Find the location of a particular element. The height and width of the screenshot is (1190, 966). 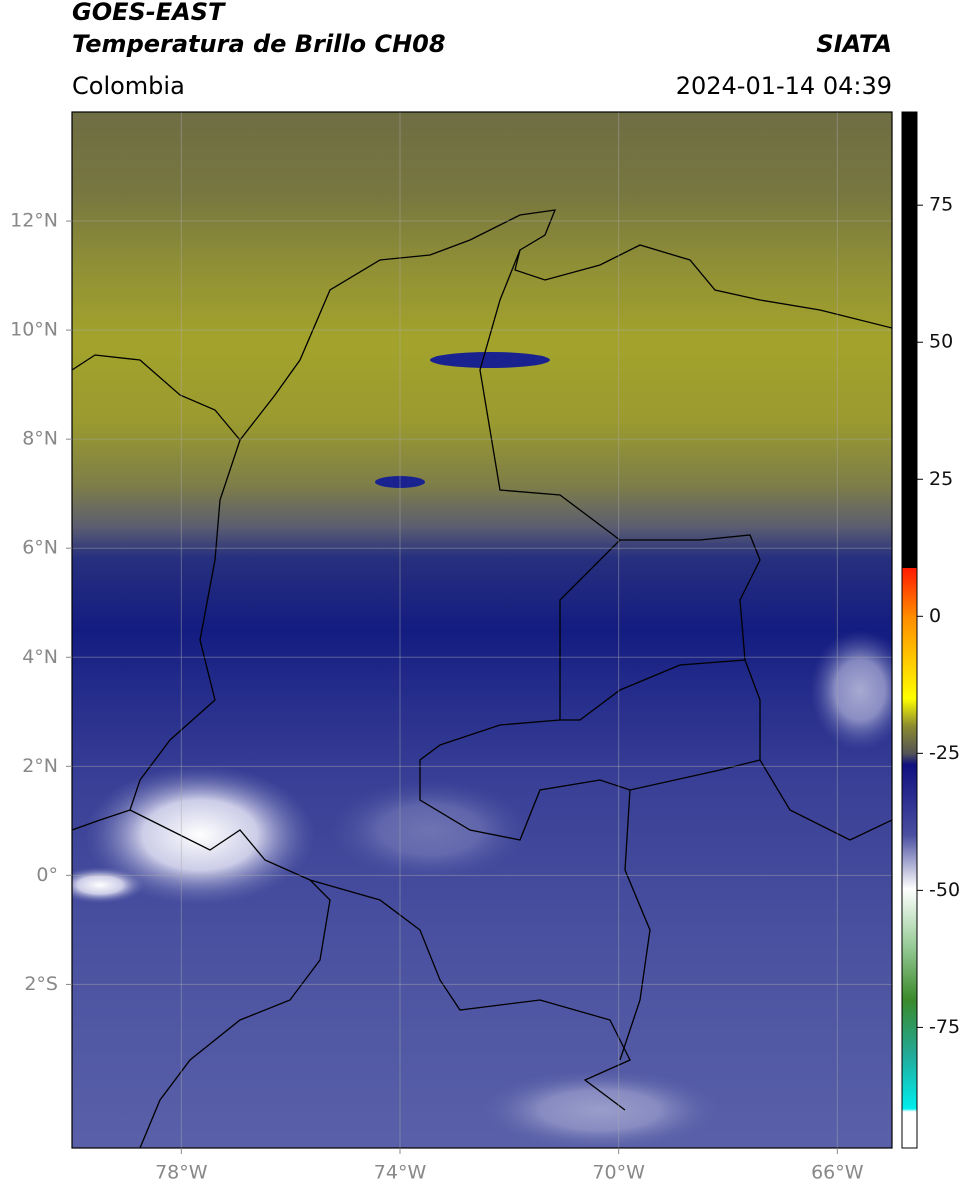

colorbar-tick-label: 50 is located at coordinates (941, 342).